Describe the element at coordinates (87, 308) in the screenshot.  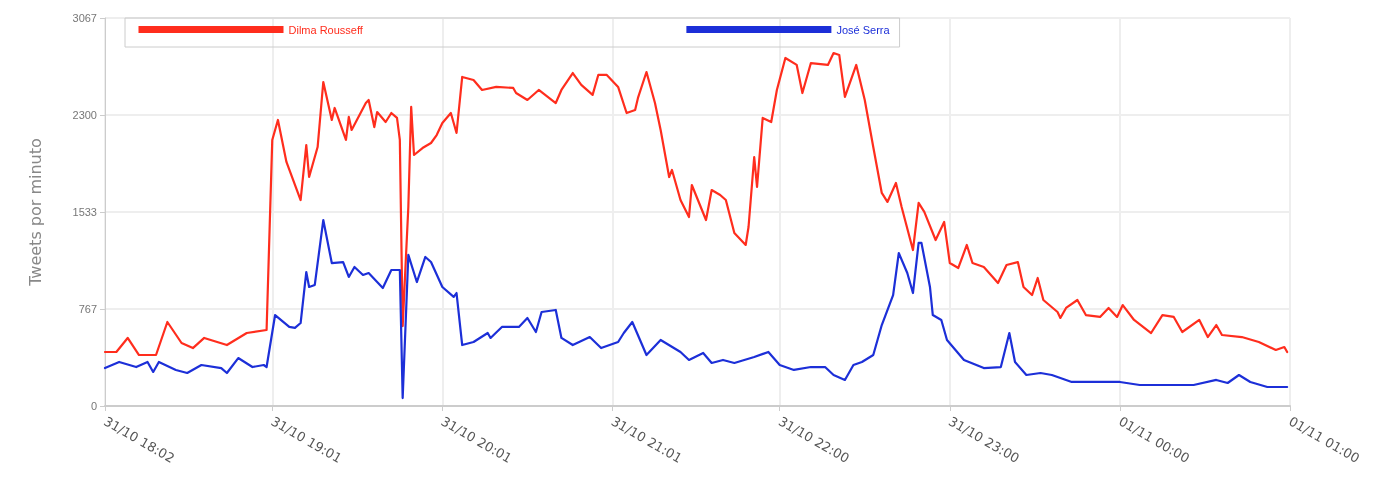
I see `y-tick-label: 767` at that location.